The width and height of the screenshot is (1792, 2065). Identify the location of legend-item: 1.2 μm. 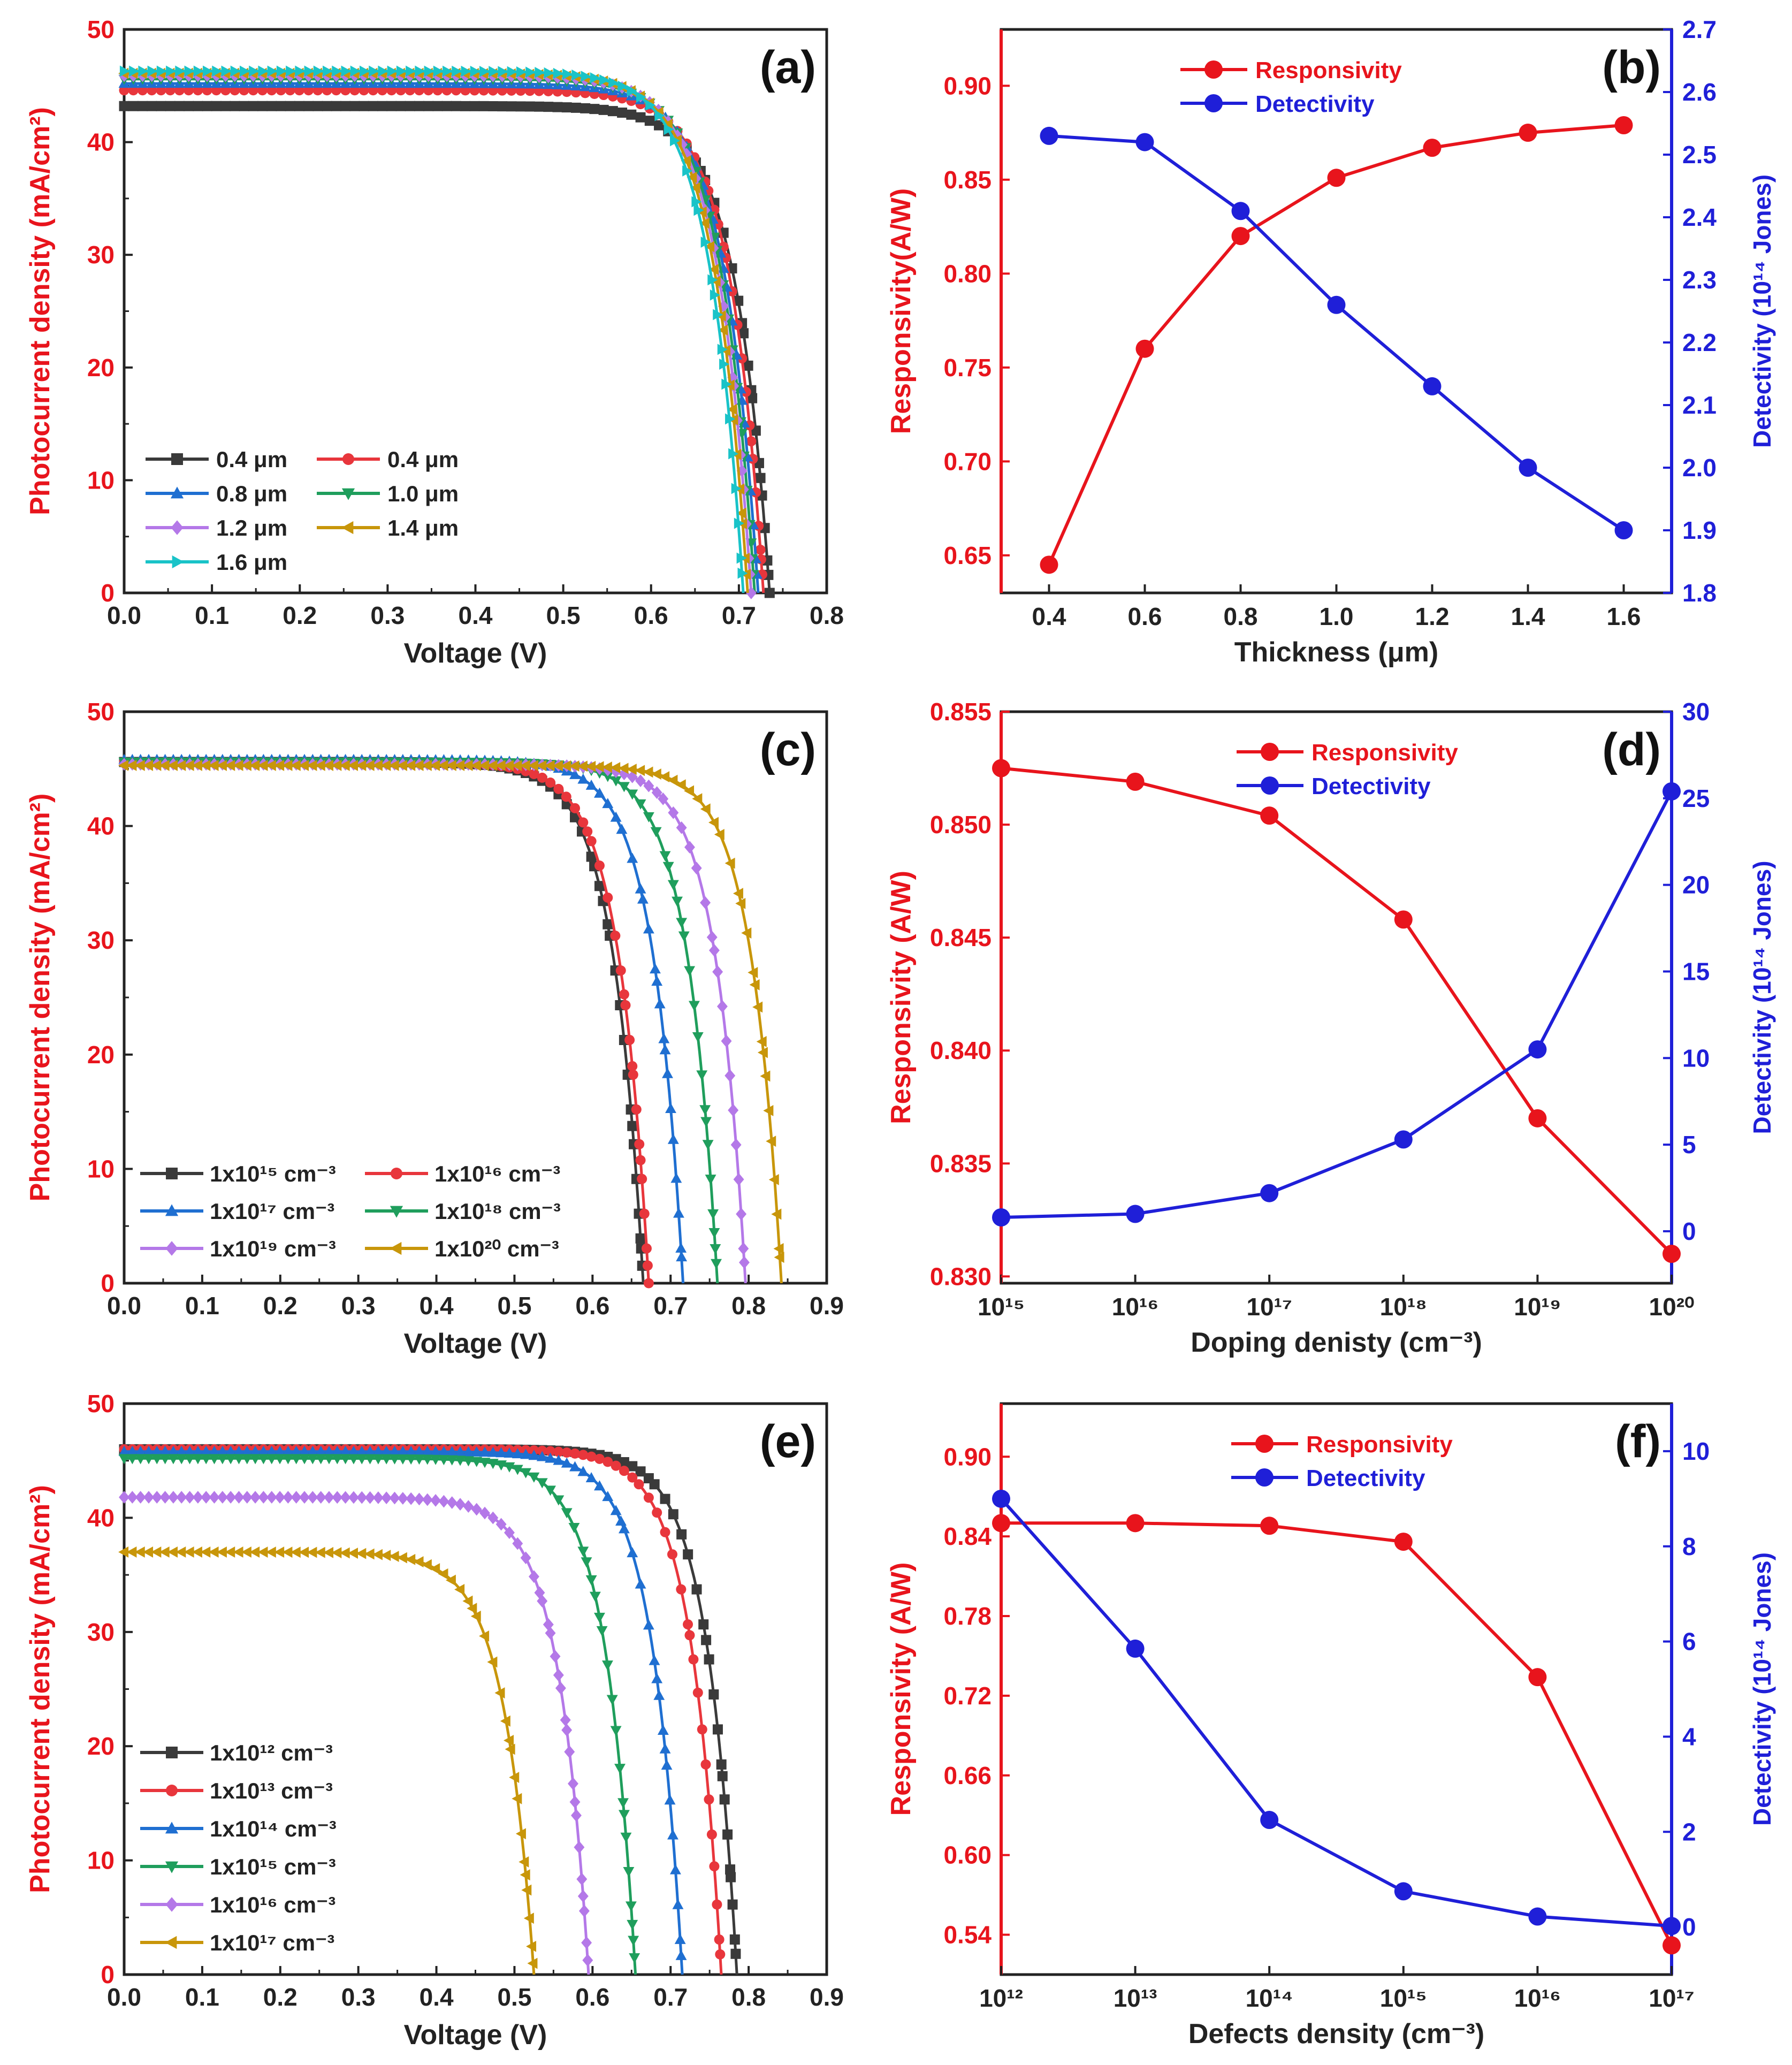
(217, 528).